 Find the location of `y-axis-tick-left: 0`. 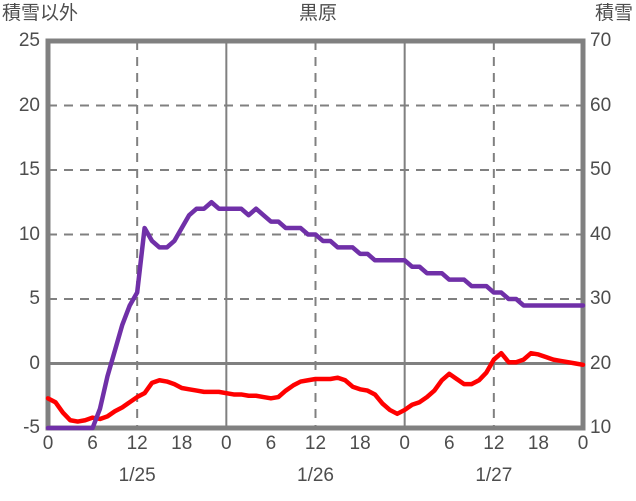

y-axis-tick-left: 0 is located at coordinates (34, 363).